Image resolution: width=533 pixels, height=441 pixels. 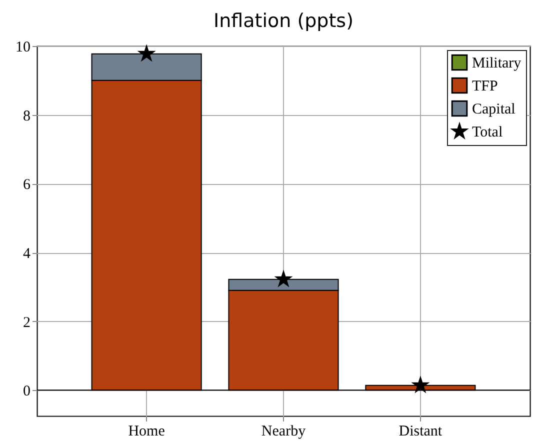 What do you see at coordinates (27, 254) in the screenshot?
I see `y-tick-label: 4` at bounding box center [27, 254].